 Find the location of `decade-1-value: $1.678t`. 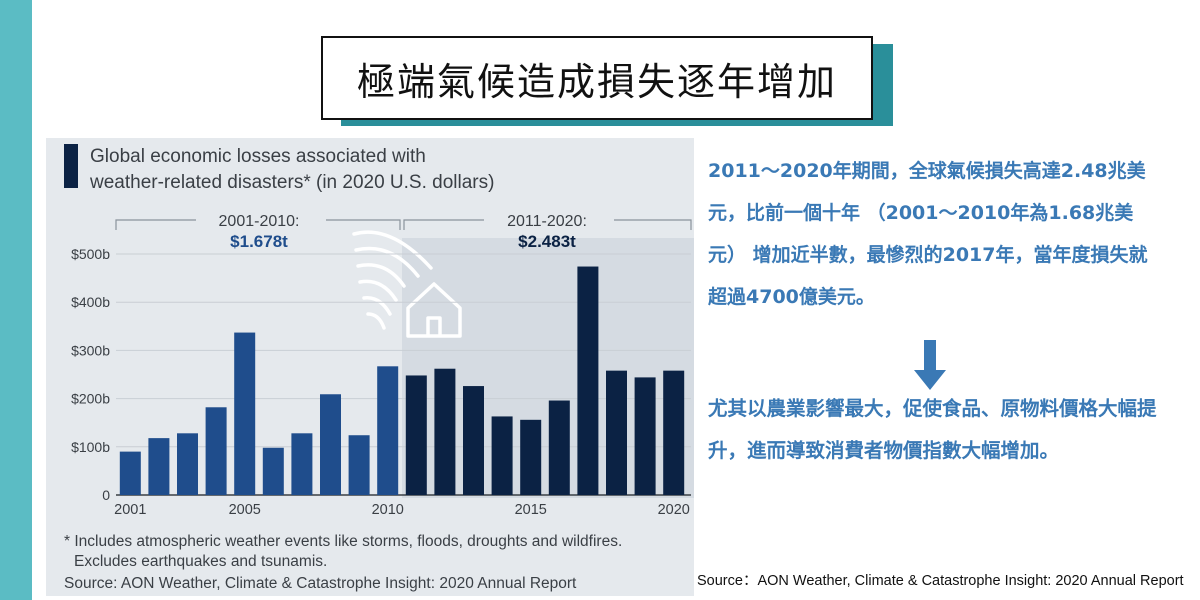

decade-1-value: $1.678t is located at coordinates (259, 241).